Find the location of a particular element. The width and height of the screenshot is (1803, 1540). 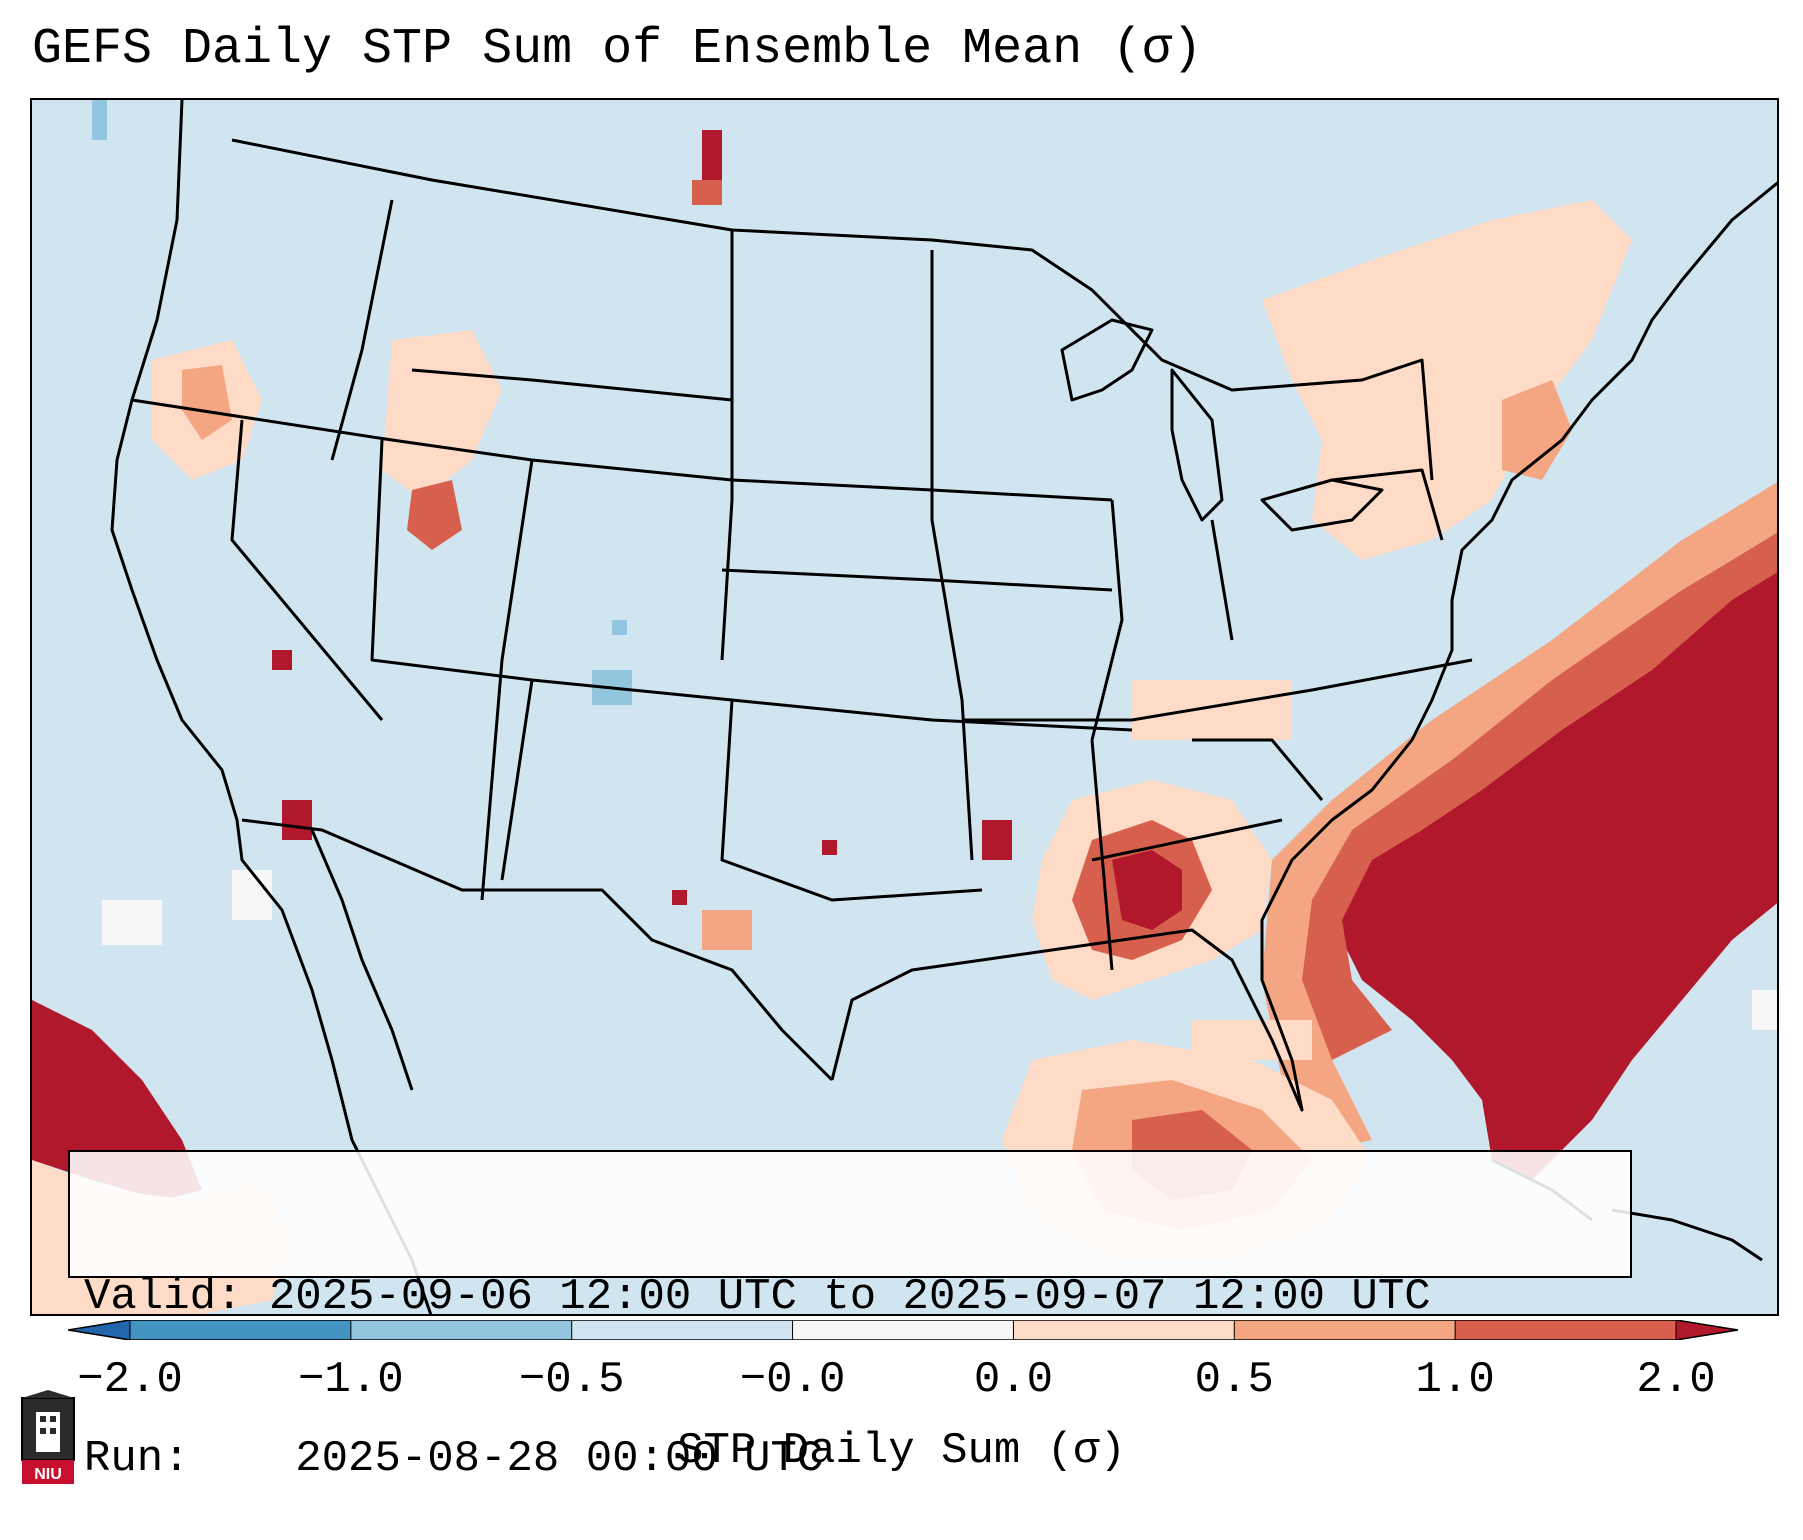

colorbar-tick-label: −2.0 is located at coordinates (130, 1380).